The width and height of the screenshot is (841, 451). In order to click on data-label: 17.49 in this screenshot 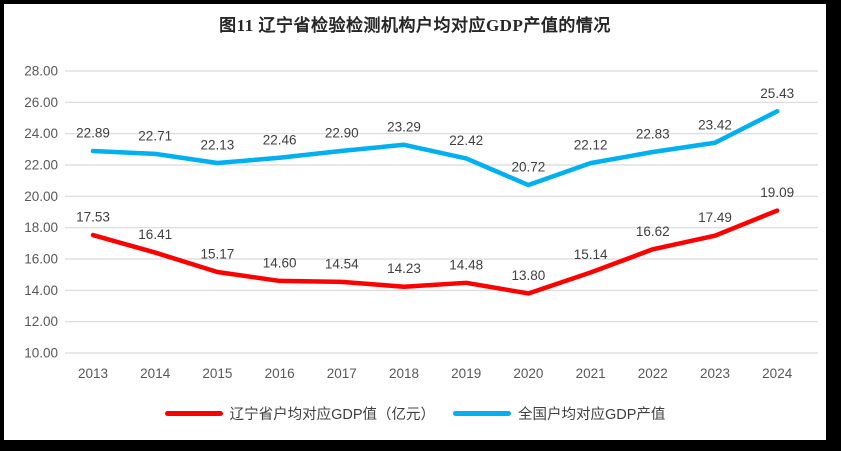, I will do `click(715, 217)`.